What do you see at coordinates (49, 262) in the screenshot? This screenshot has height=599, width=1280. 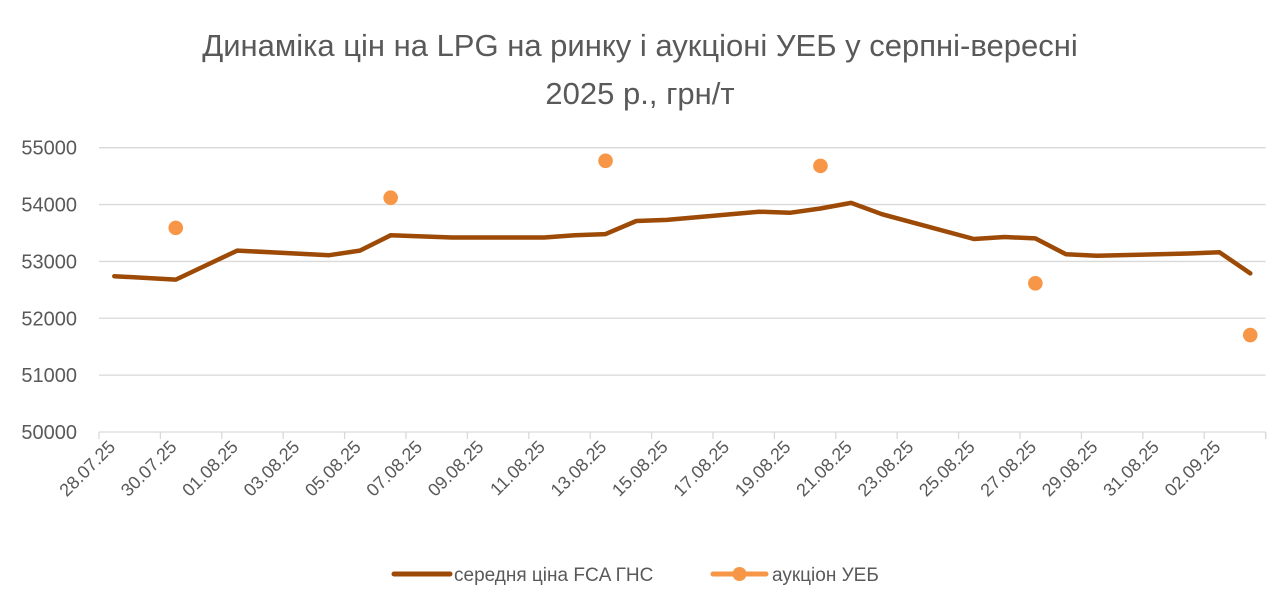 I see `y-tick-label: 53000` at bounding box center [49, 262].